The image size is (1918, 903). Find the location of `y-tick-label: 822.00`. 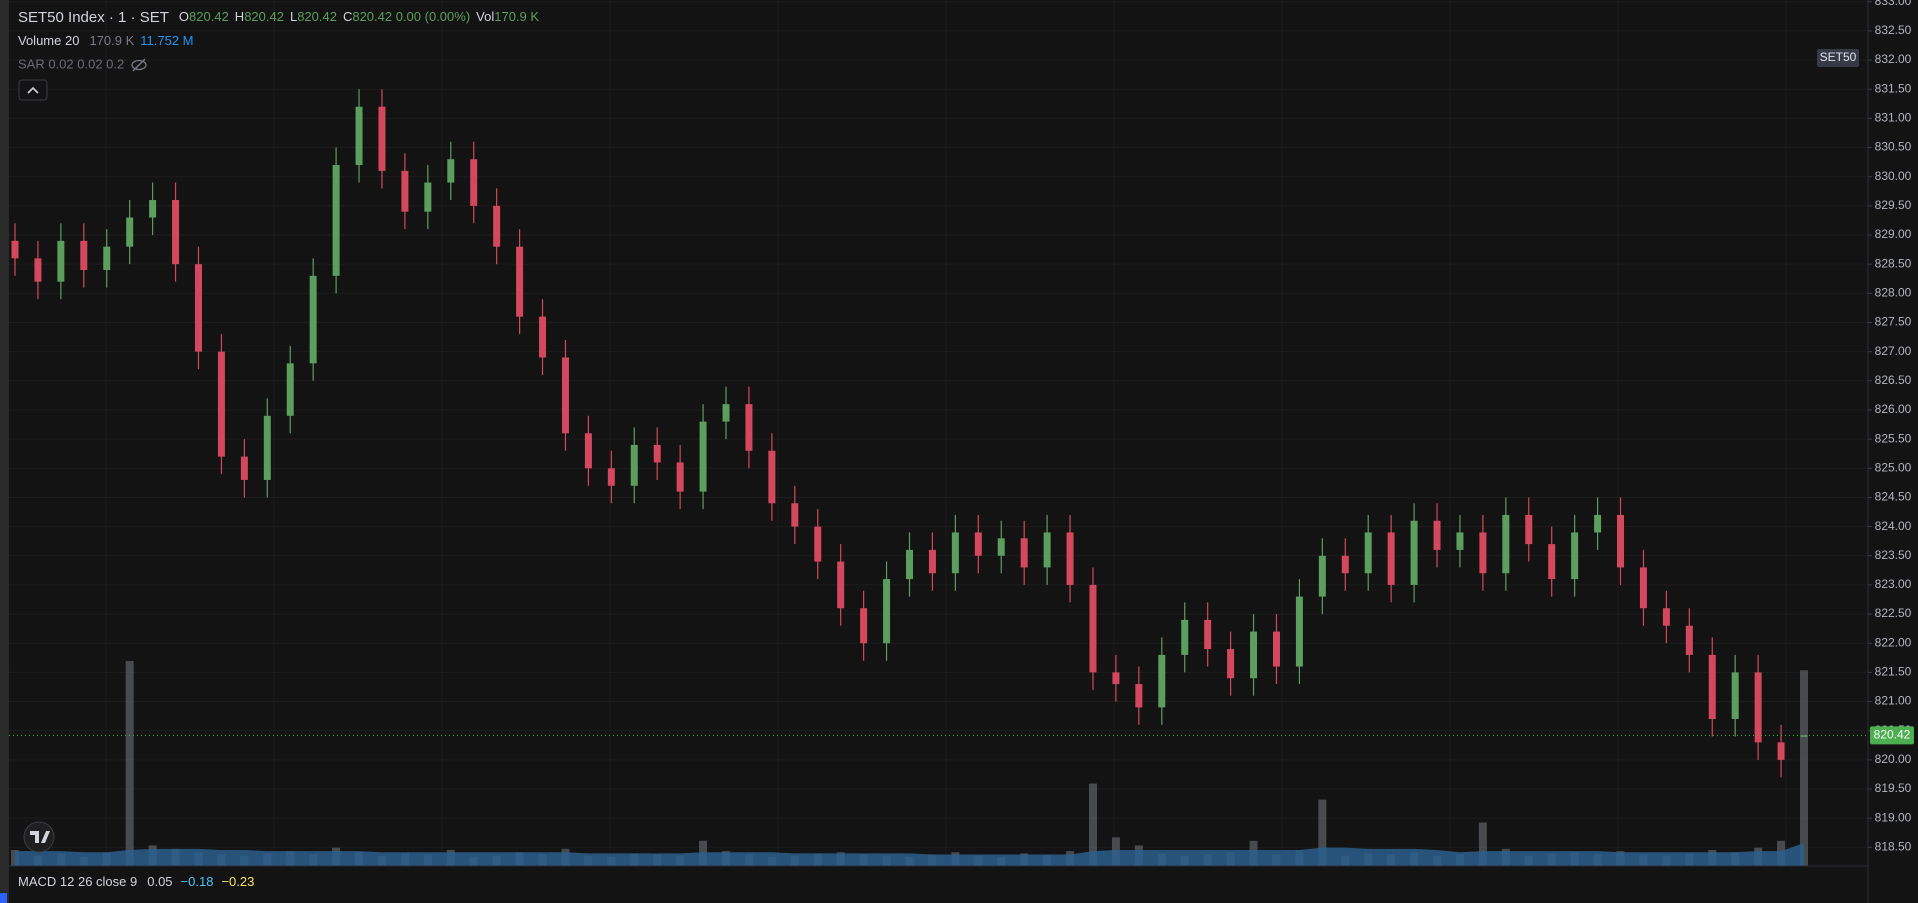

y-tick-label: 822.00 is located at coordinates (1893, 642).